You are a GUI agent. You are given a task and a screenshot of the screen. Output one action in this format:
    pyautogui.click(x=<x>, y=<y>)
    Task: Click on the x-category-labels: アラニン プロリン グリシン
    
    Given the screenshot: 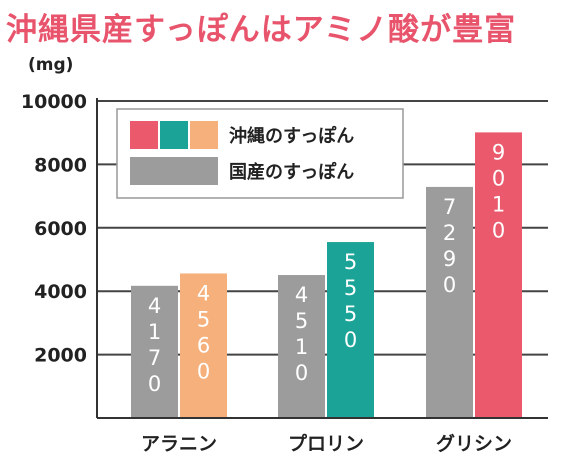 What is the action you would take?
    pyautogui.click(x=326, y=443)
    